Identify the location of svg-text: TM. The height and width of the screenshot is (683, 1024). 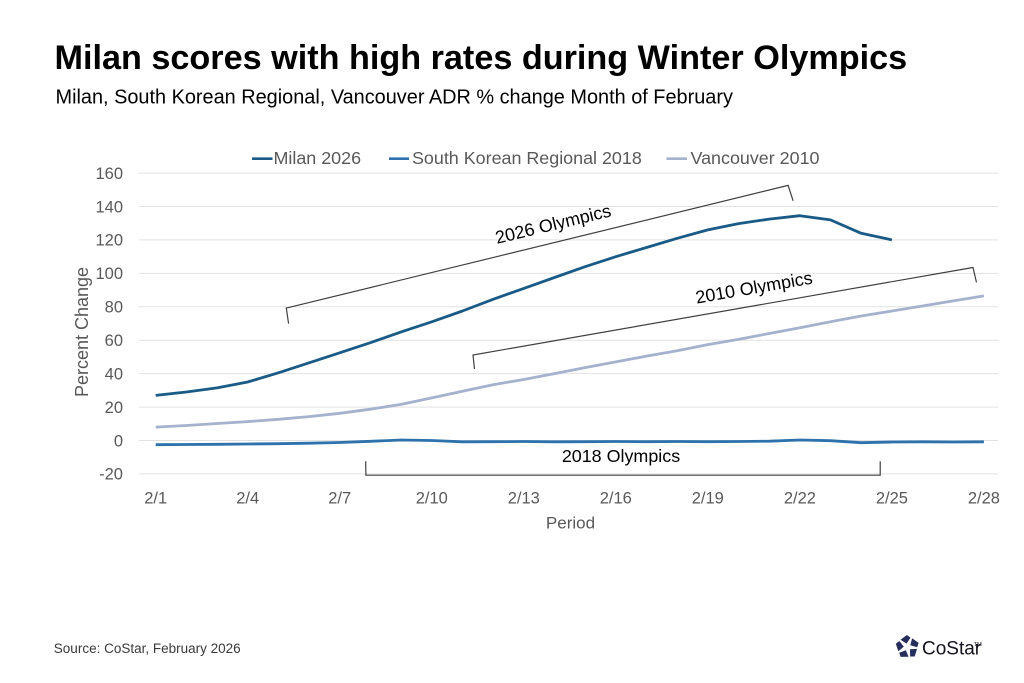
(978, 645).